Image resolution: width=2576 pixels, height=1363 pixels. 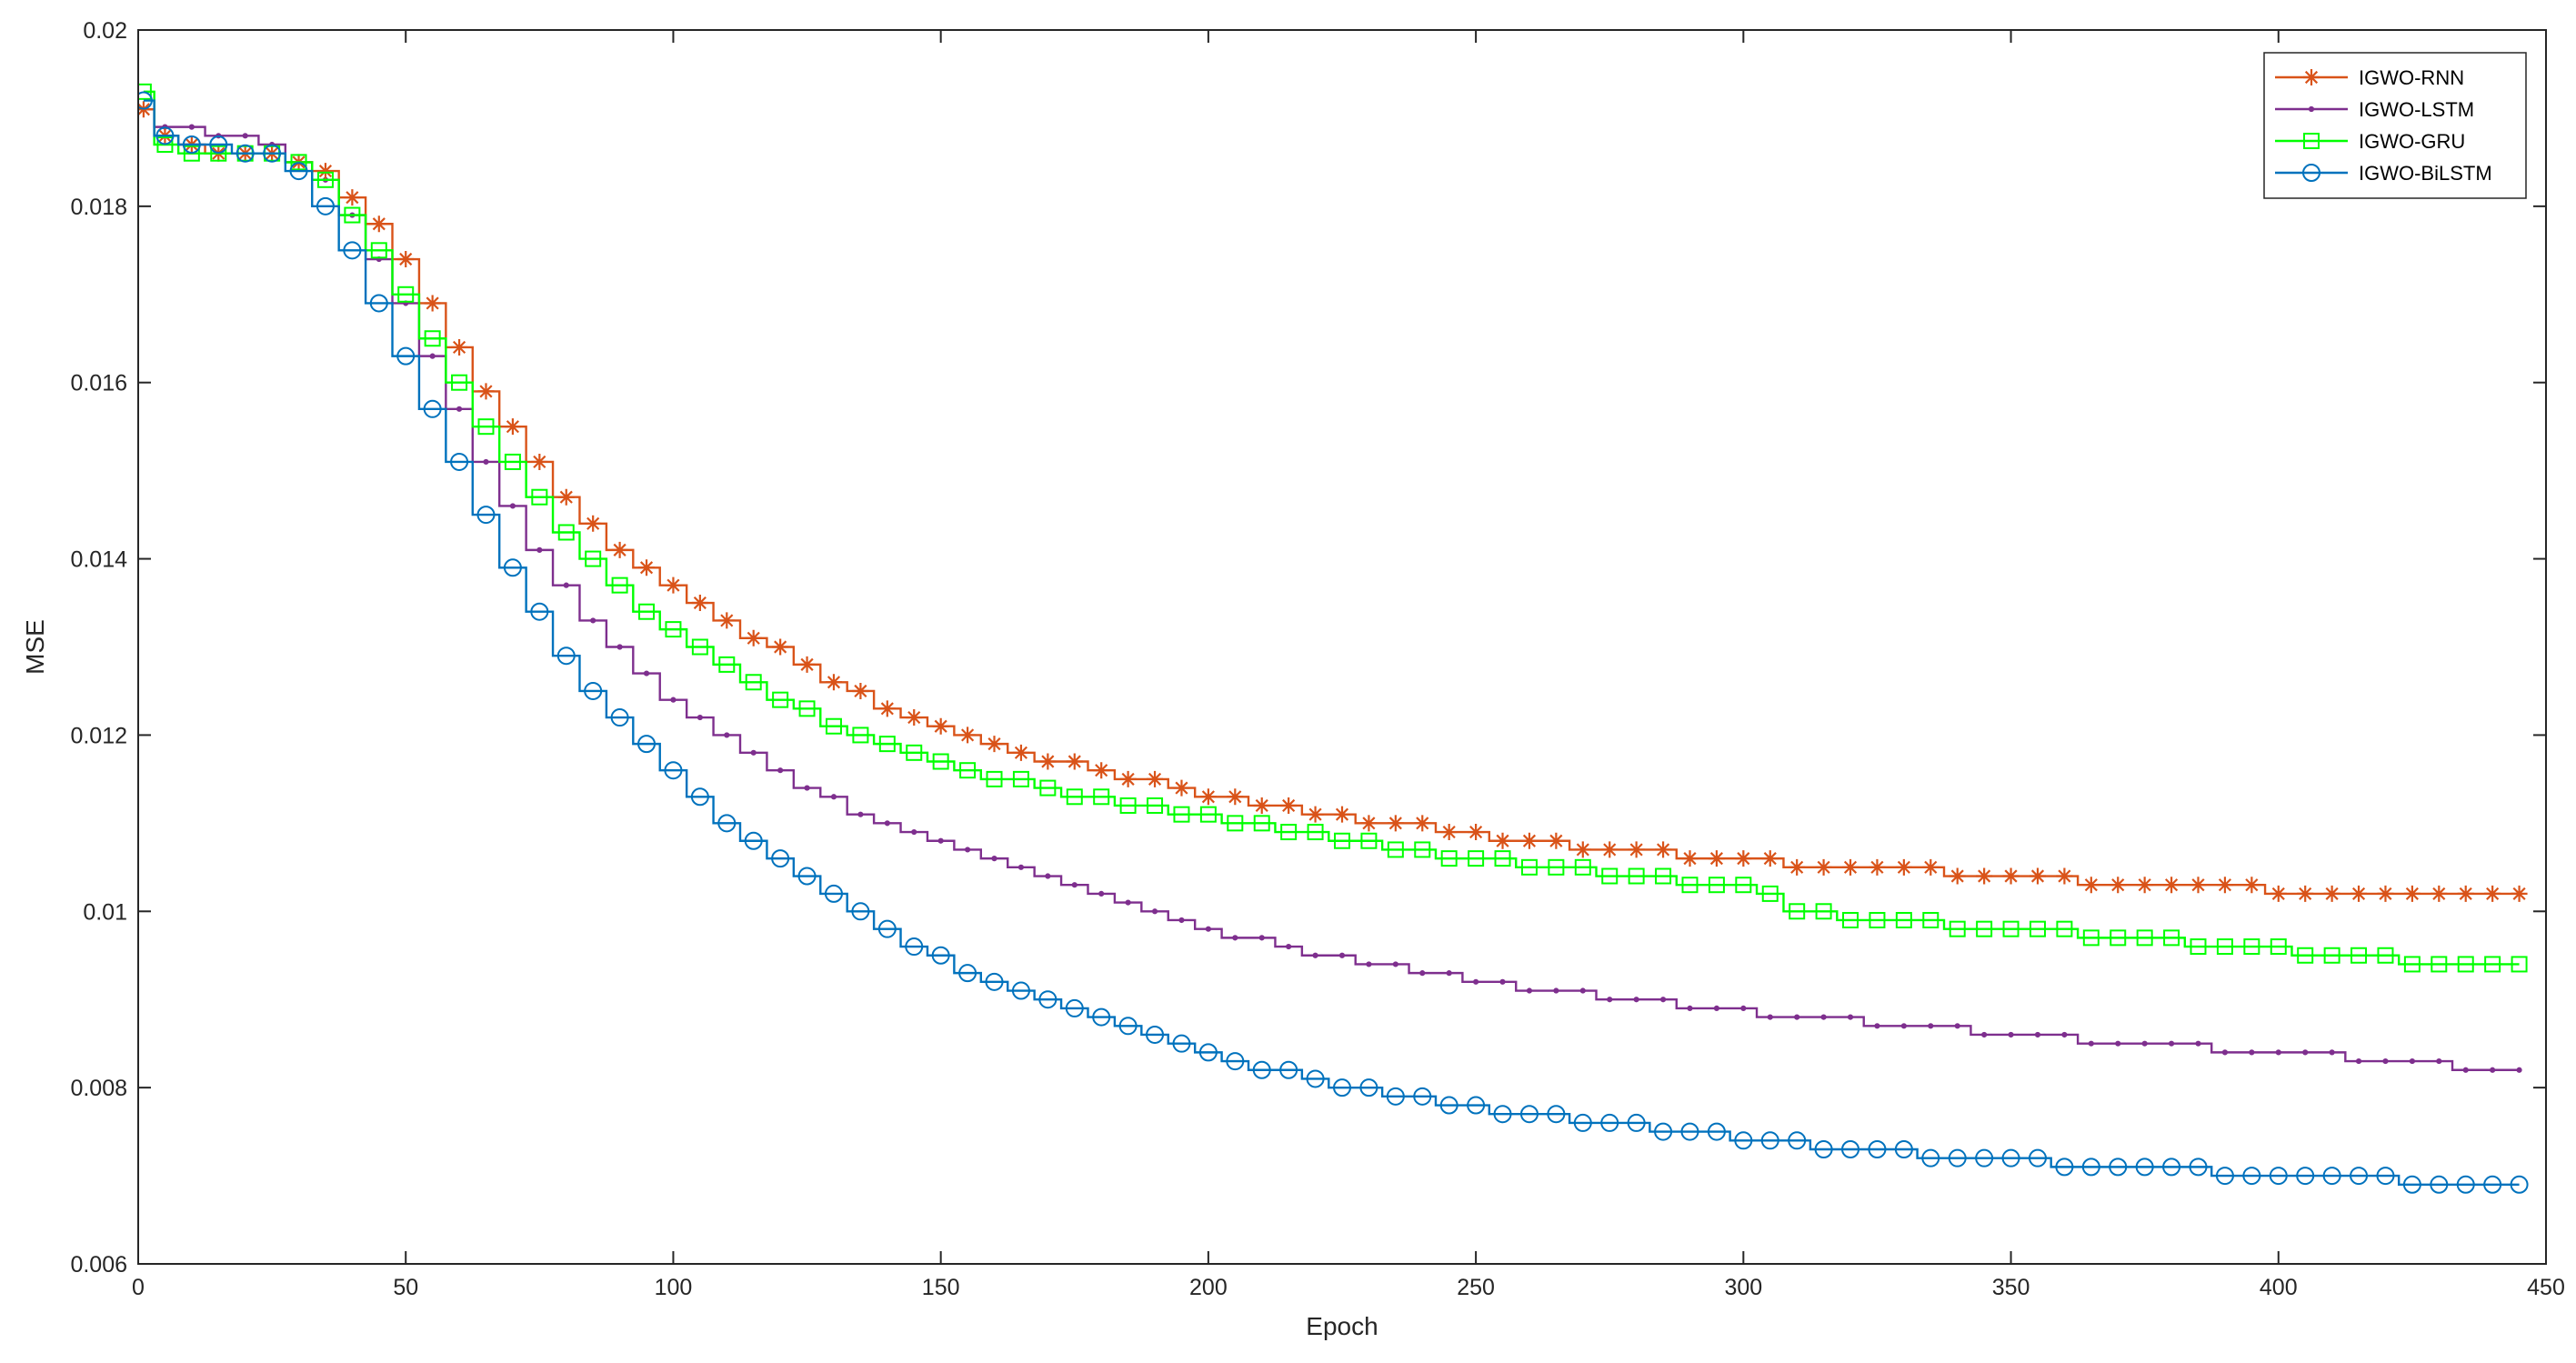 I want to click on legend-item-igwo-bilstm: IGWO-BiLSTM, so click(x=2383, y=173).